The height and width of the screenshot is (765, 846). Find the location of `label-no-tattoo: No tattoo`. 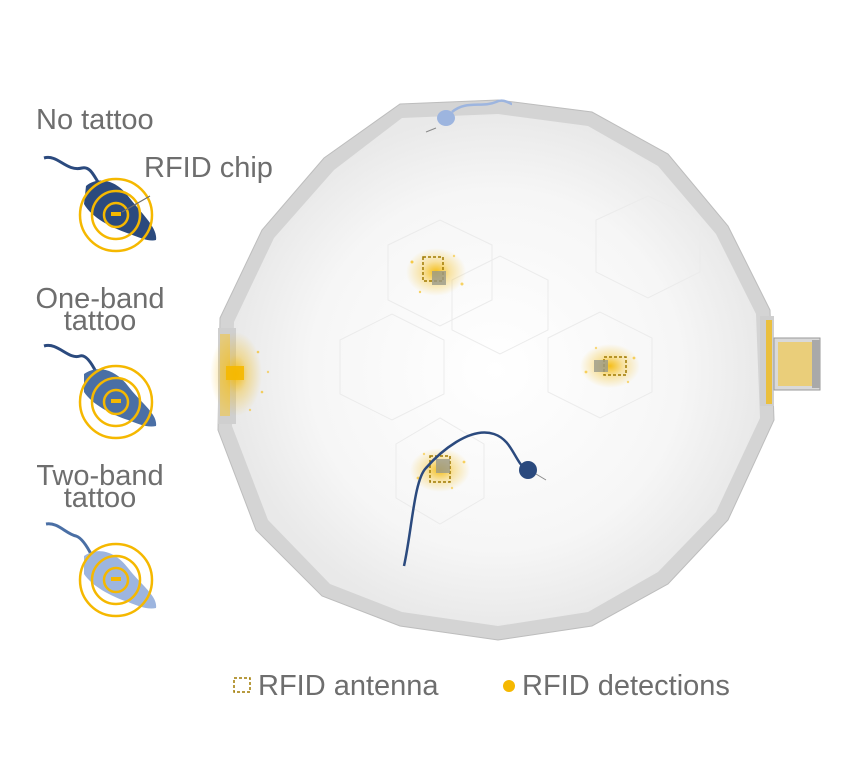

label-no-tattoo: No tattoo is located at coordinates (95, 120).